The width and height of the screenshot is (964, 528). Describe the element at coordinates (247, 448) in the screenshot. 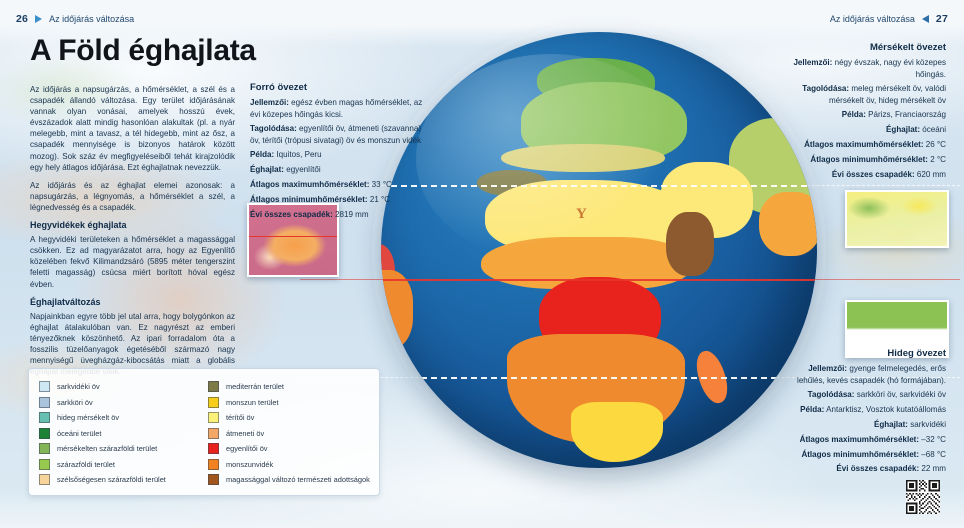

I see `legend-item-label: egyenlítői öv` at that location.